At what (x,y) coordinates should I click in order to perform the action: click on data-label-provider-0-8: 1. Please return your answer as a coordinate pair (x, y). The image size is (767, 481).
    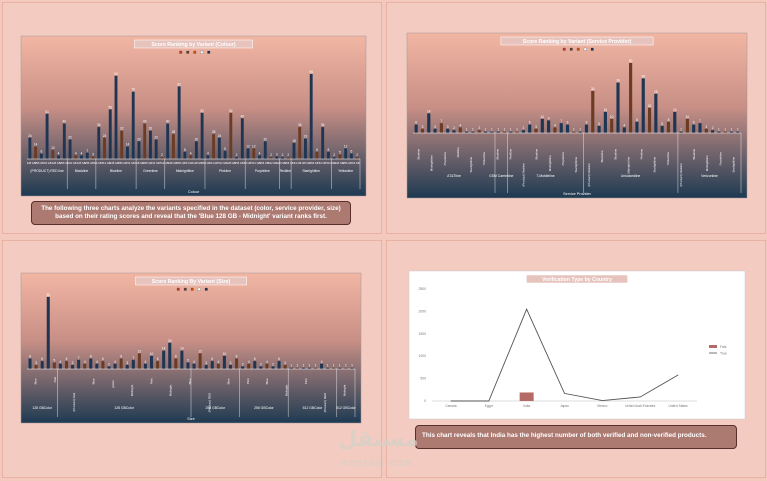
    Looking at the image, I should click on (467, 130).